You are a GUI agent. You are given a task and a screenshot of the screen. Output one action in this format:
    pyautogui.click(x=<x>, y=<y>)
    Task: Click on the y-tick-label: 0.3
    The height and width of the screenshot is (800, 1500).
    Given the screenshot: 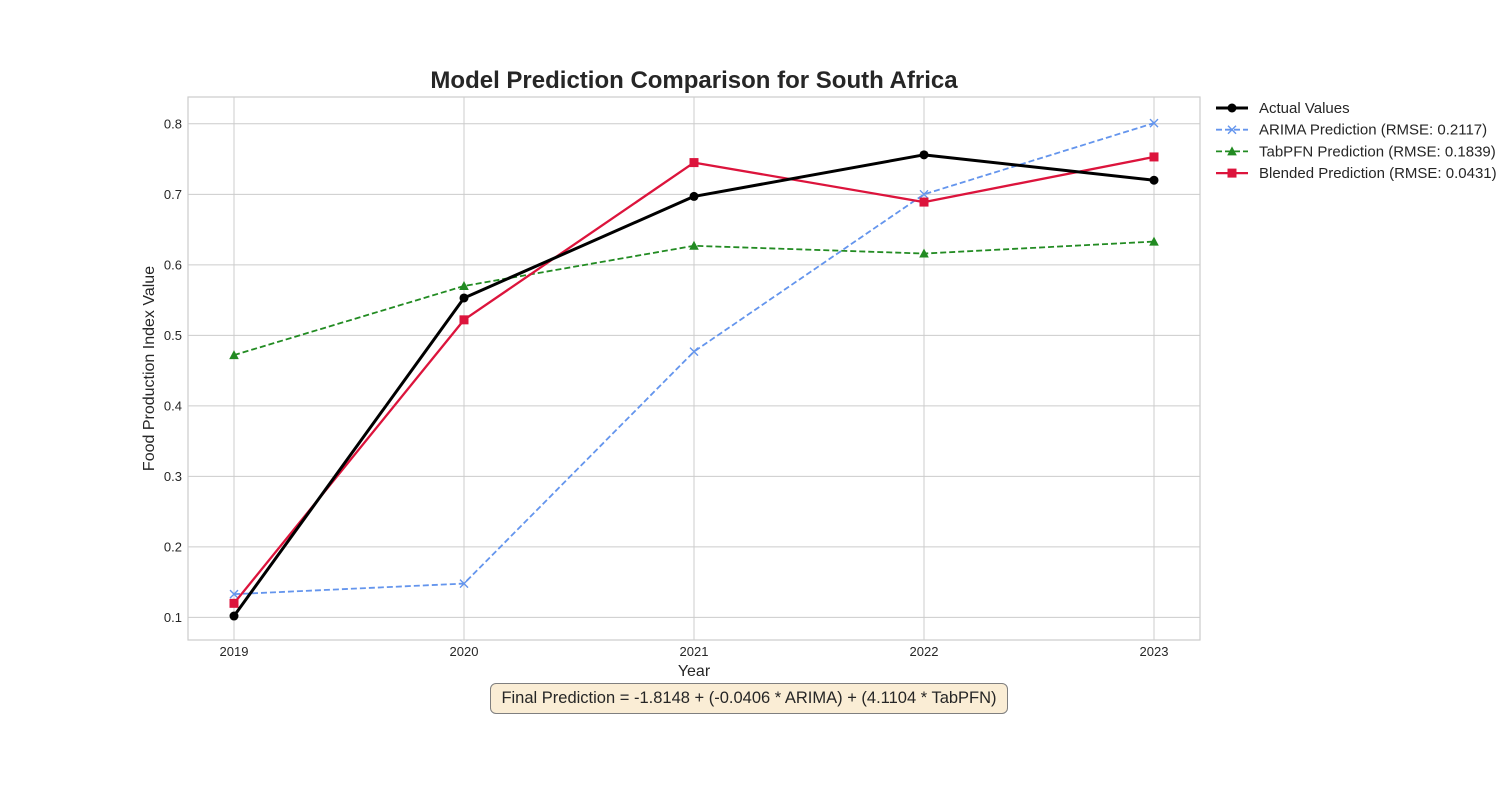 What is the action you would take?
    pyautogui.click(x=173, y=476)
    